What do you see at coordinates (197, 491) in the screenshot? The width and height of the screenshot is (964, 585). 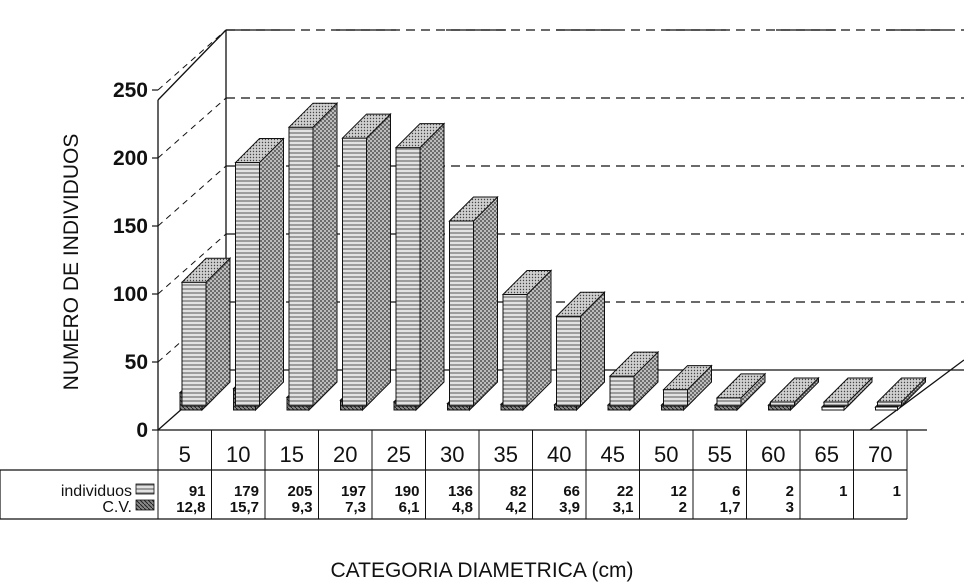 I see `table-cell: 91` at bounding box center [197, 491].